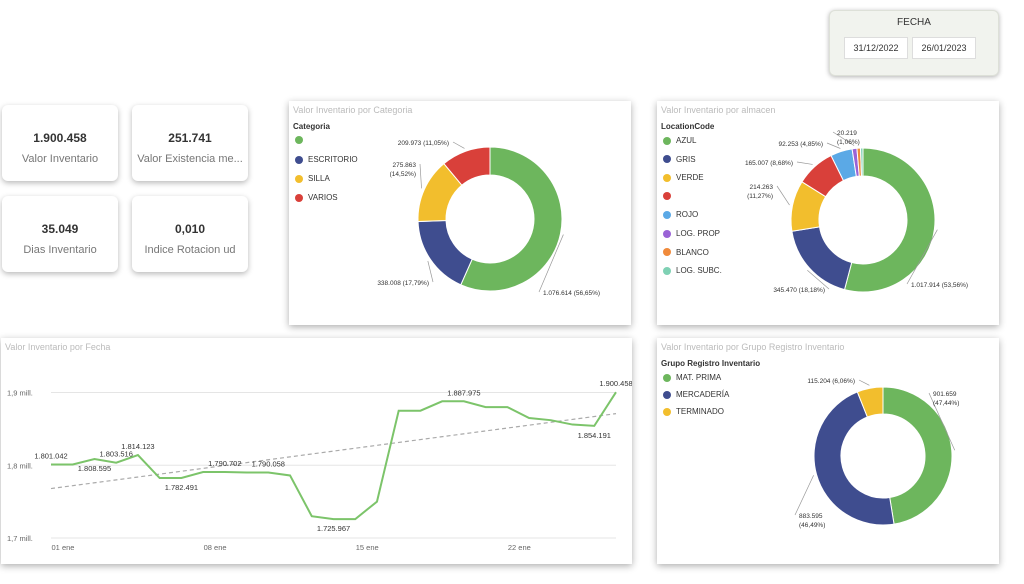 This screenshot has height=584, width=1024. What do you see at coordinates (762, 187) in the screenshot?
I see `data-label: 214.263` at bounding box center [762, 187].